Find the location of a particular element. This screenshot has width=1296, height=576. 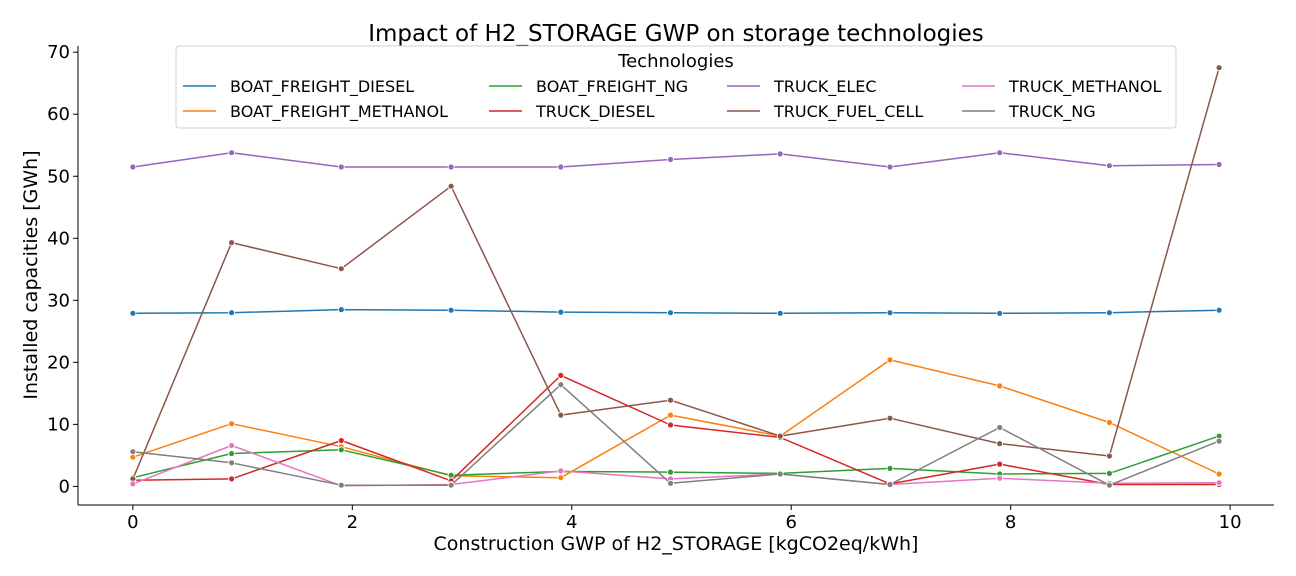

x-tick-label: 0 is located at coordinates (132, 522).